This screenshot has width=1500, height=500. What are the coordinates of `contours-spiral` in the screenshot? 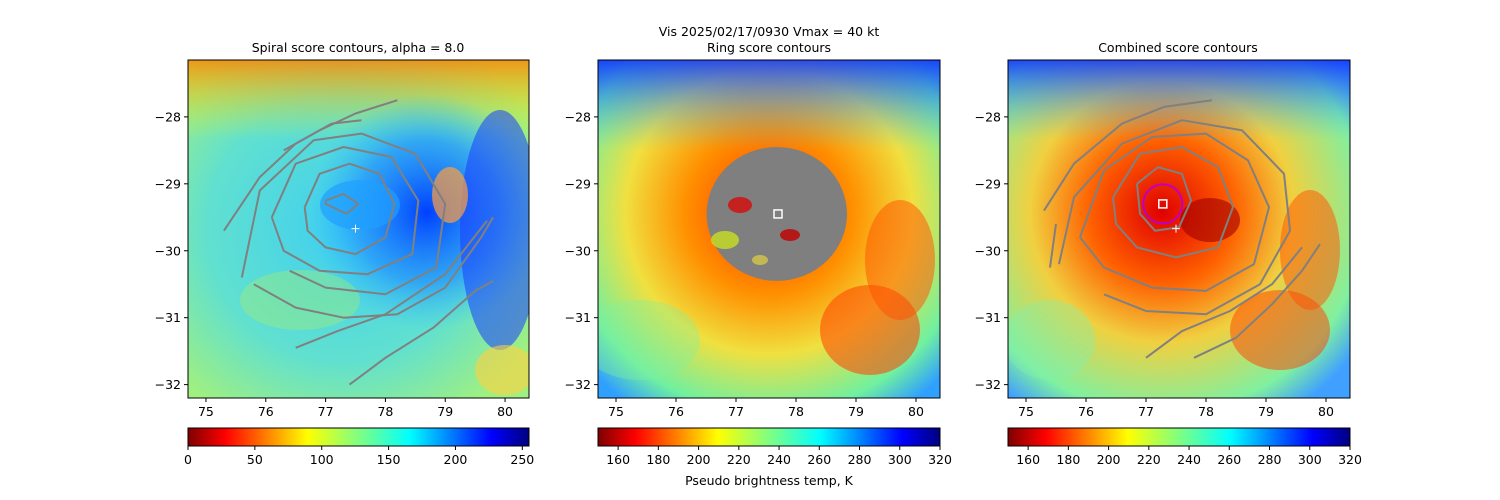 It's located at (358, 242).